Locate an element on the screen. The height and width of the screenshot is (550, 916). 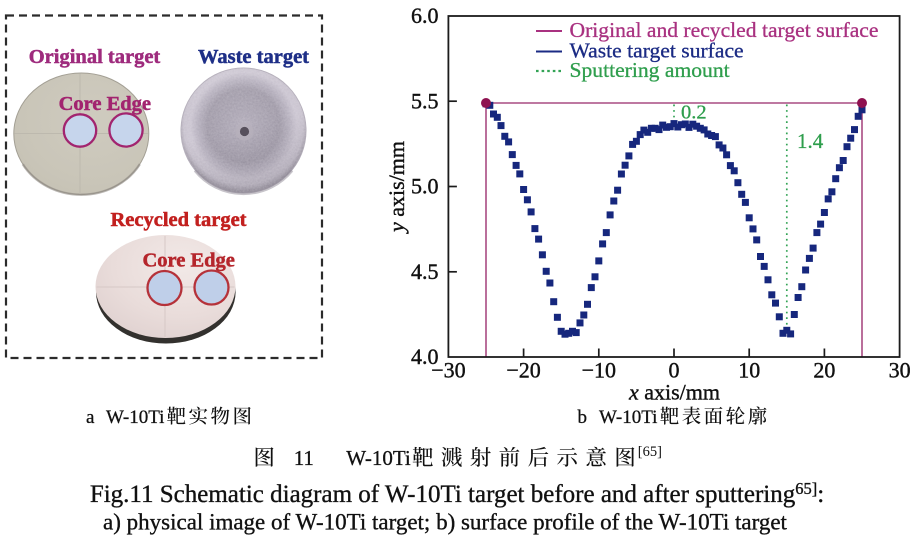
svg-text: 5.5 is located at coordinates (425, 101).